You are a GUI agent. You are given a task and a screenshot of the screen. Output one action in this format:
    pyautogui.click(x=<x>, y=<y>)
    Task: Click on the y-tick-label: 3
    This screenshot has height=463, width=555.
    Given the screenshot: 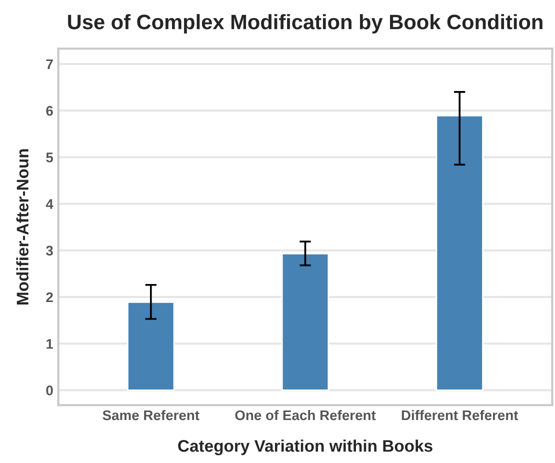 What is the action you would take?
    pyautogui.click(x=49, y=251)
    